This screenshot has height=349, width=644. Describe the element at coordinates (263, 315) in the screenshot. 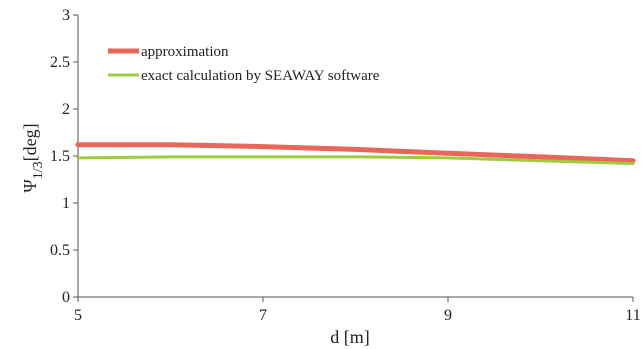

I see `x-tick-label: 7` at that location.